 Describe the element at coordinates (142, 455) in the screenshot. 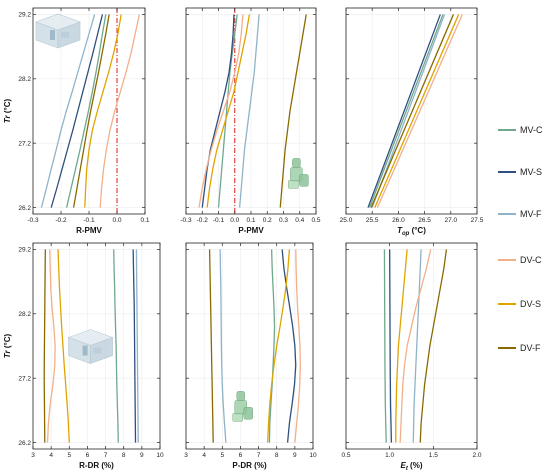

I see `x-tick-label: 9` at that location.